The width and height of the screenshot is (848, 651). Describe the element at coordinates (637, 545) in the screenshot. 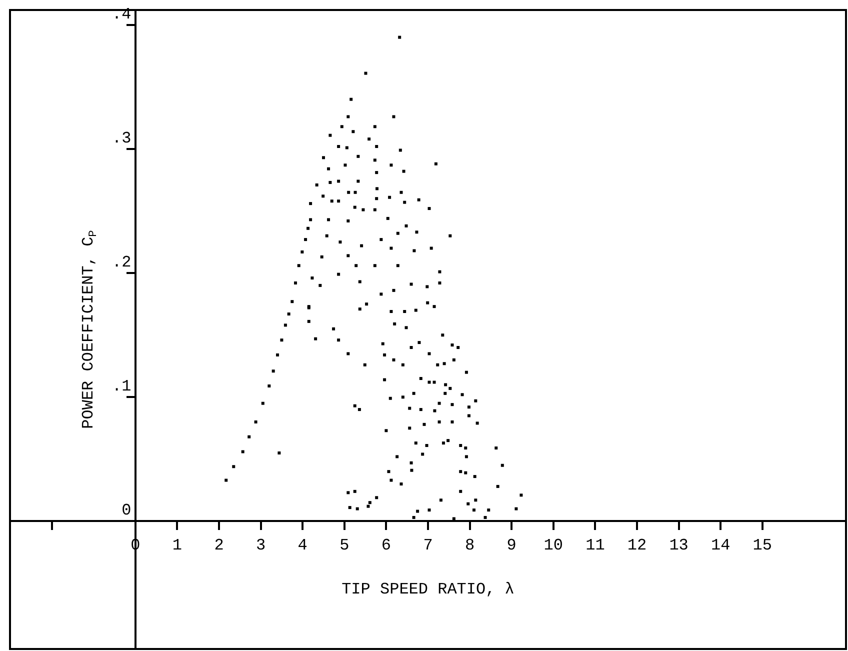

I see `x-tick-label: 12` at that location.